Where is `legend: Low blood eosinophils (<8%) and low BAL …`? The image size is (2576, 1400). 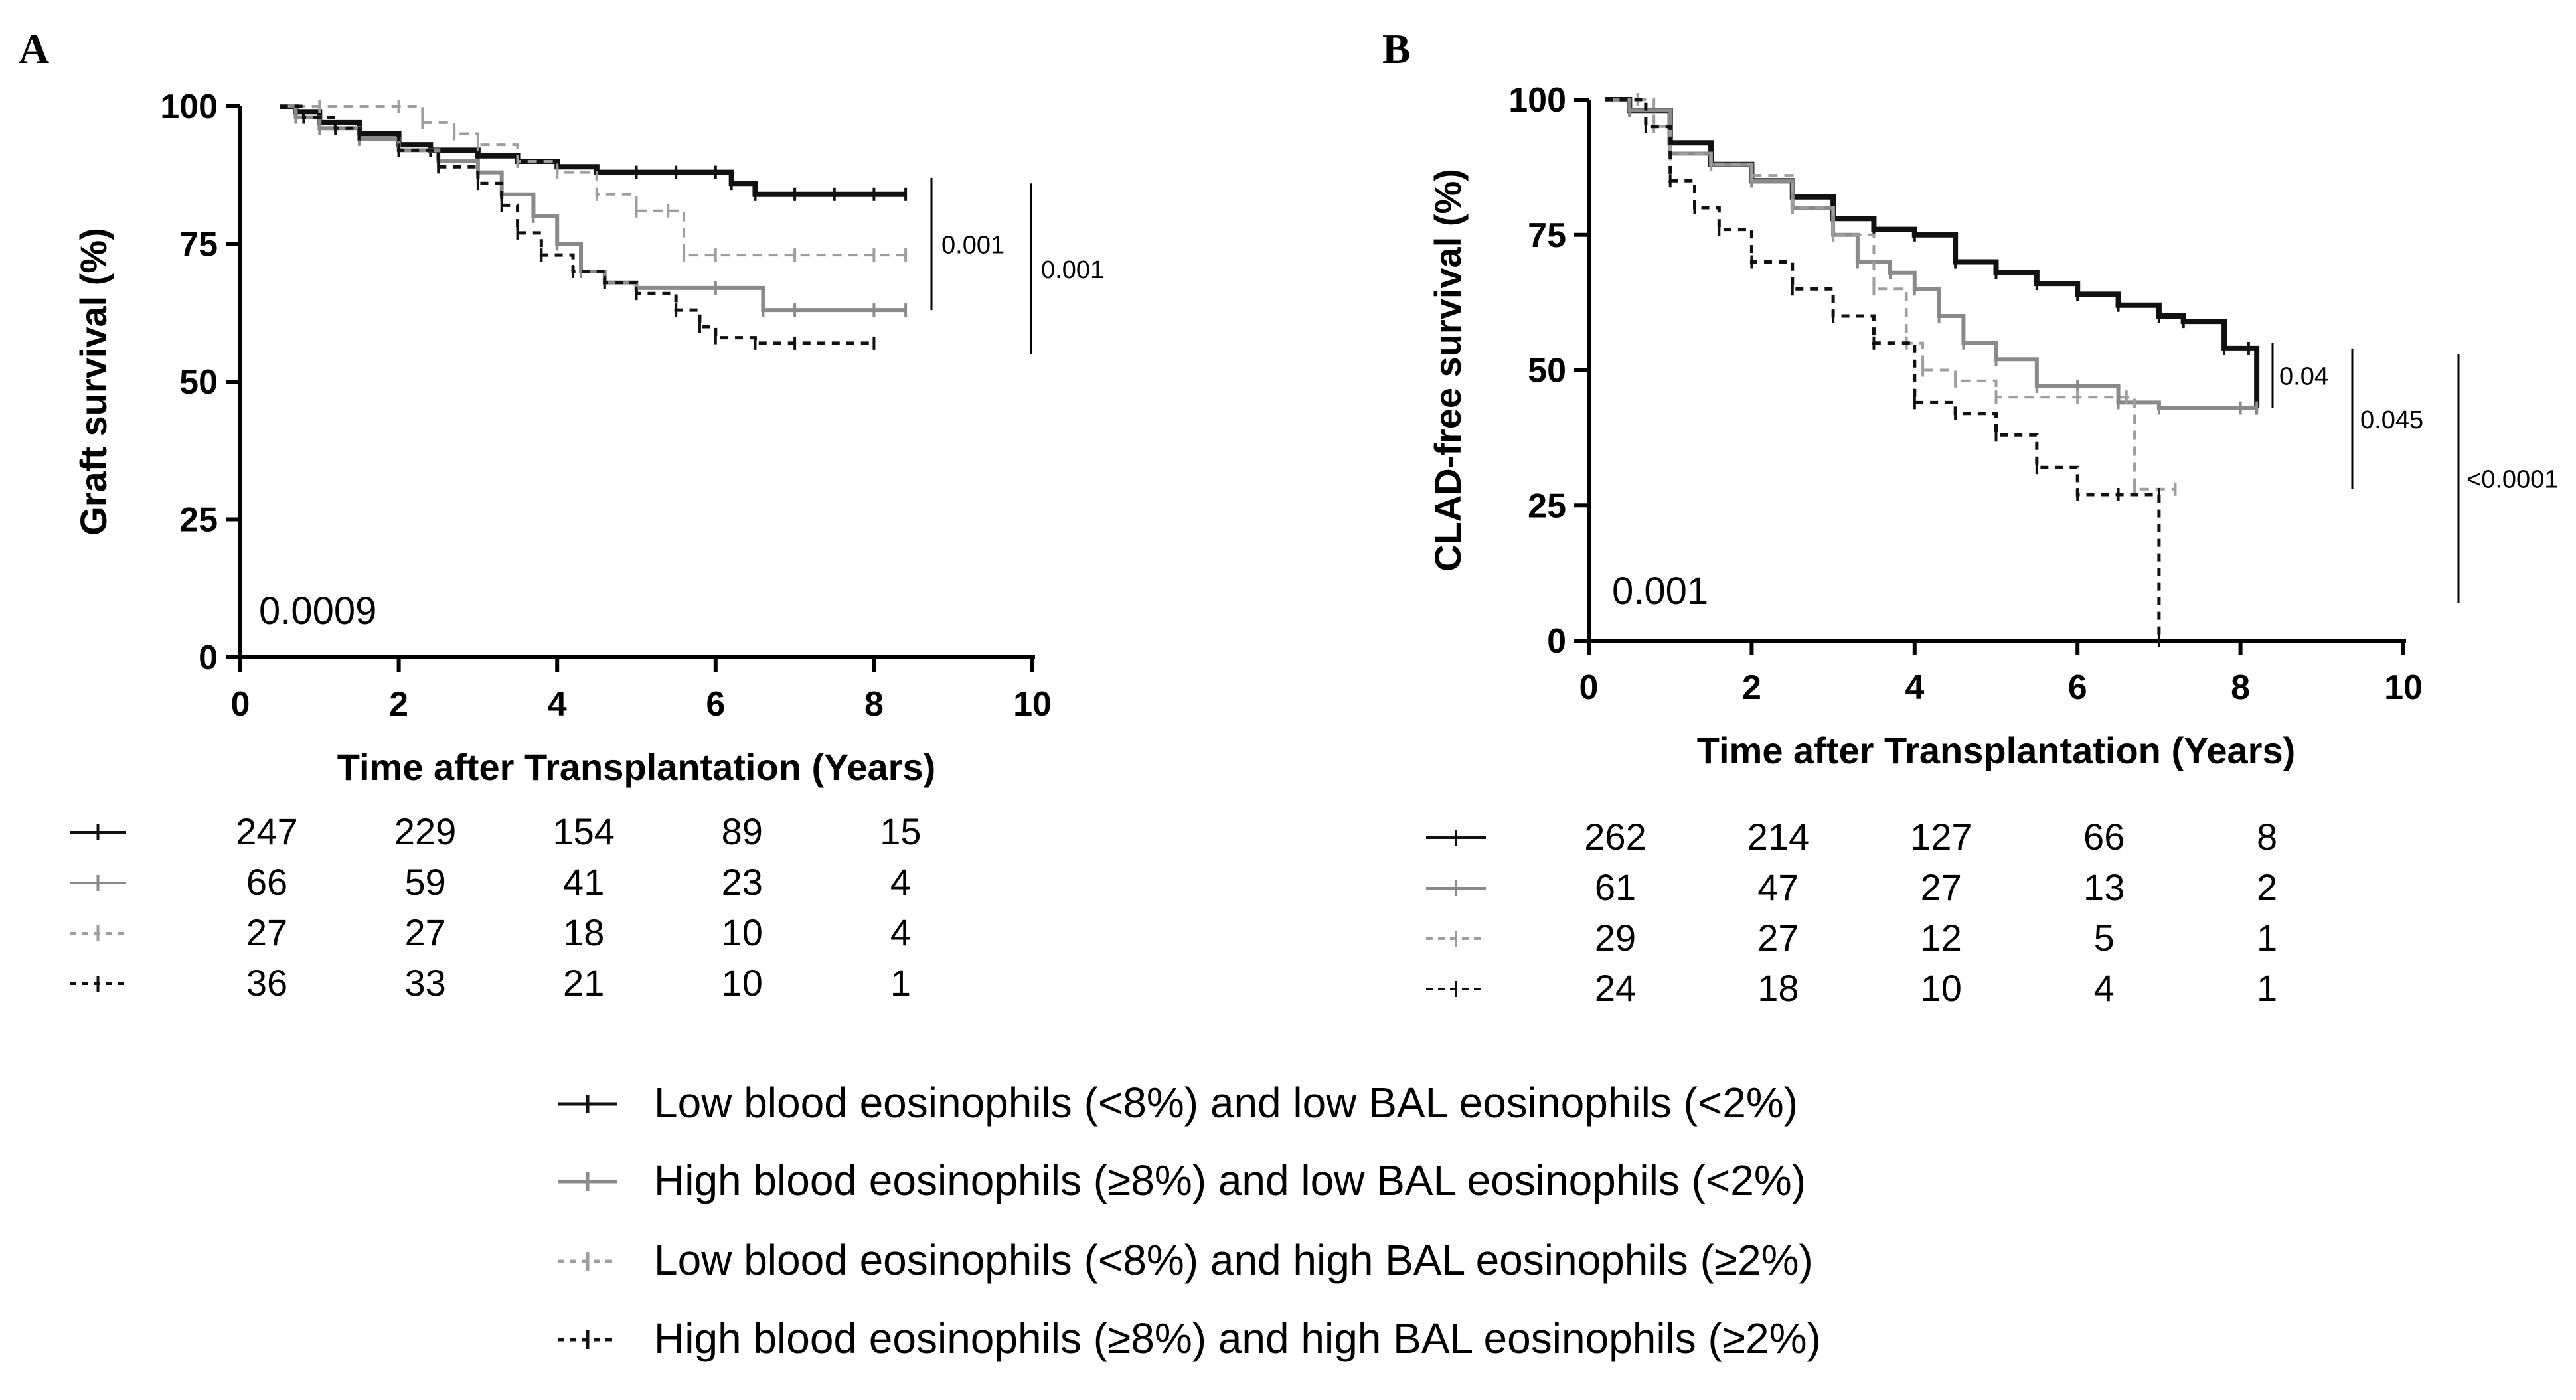
legend: Low blood eosinophils (<8%) and low BAL … is located at coordinates (1189, 1220).